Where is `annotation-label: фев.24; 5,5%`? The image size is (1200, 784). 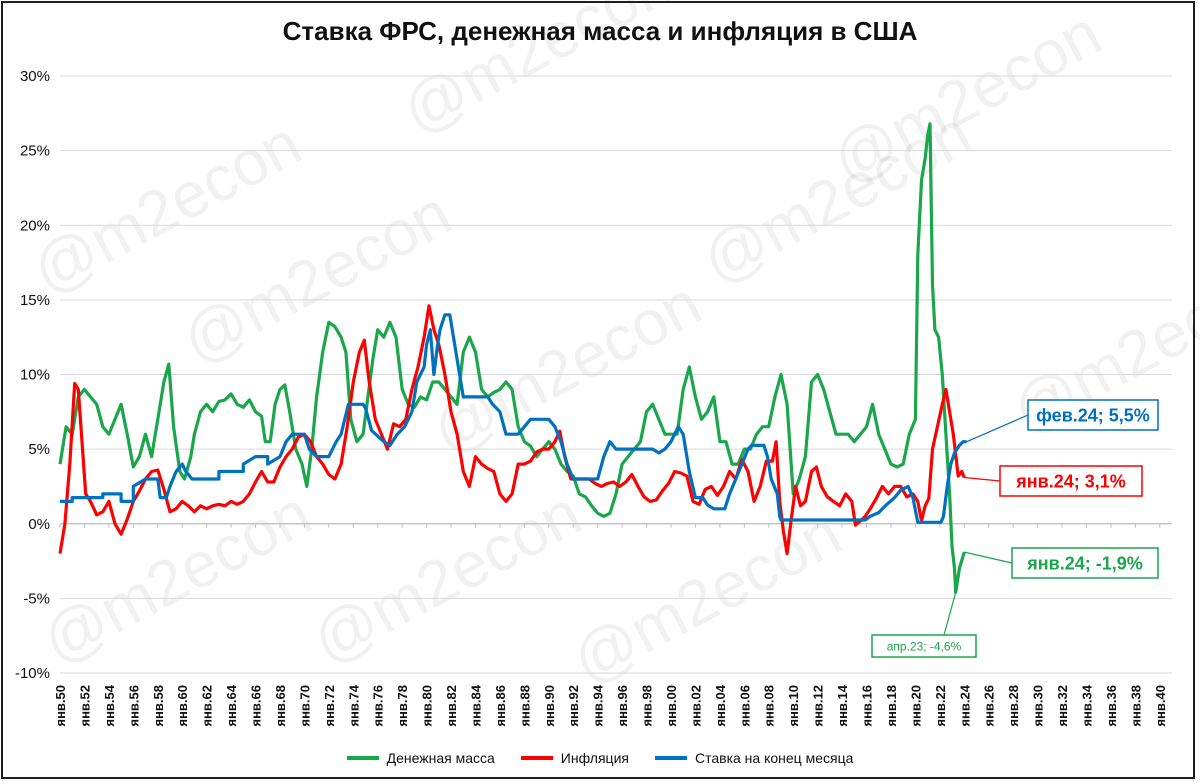 annotation-label: фев.24; 5,5% is located at coordinates (1093, 415).